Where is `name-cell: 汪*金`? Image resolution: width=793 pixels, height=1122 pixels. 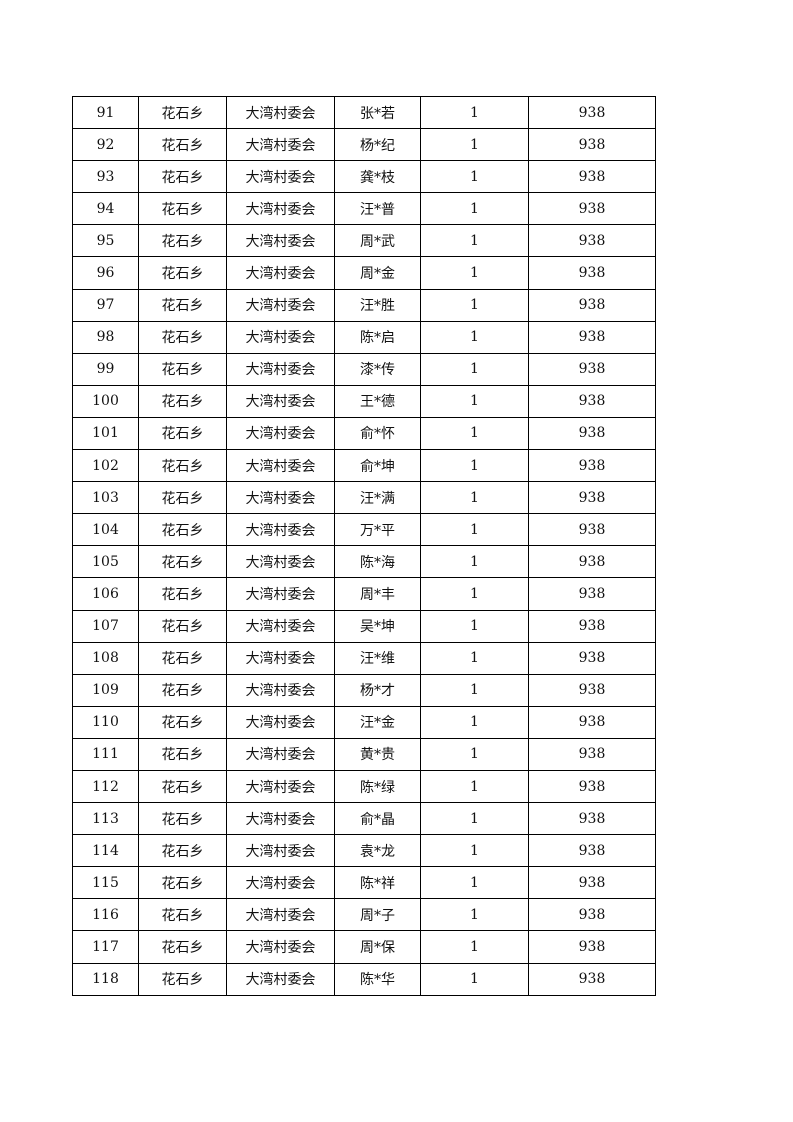
name-cell: 汪*金 is located at coordinates (377, 722).